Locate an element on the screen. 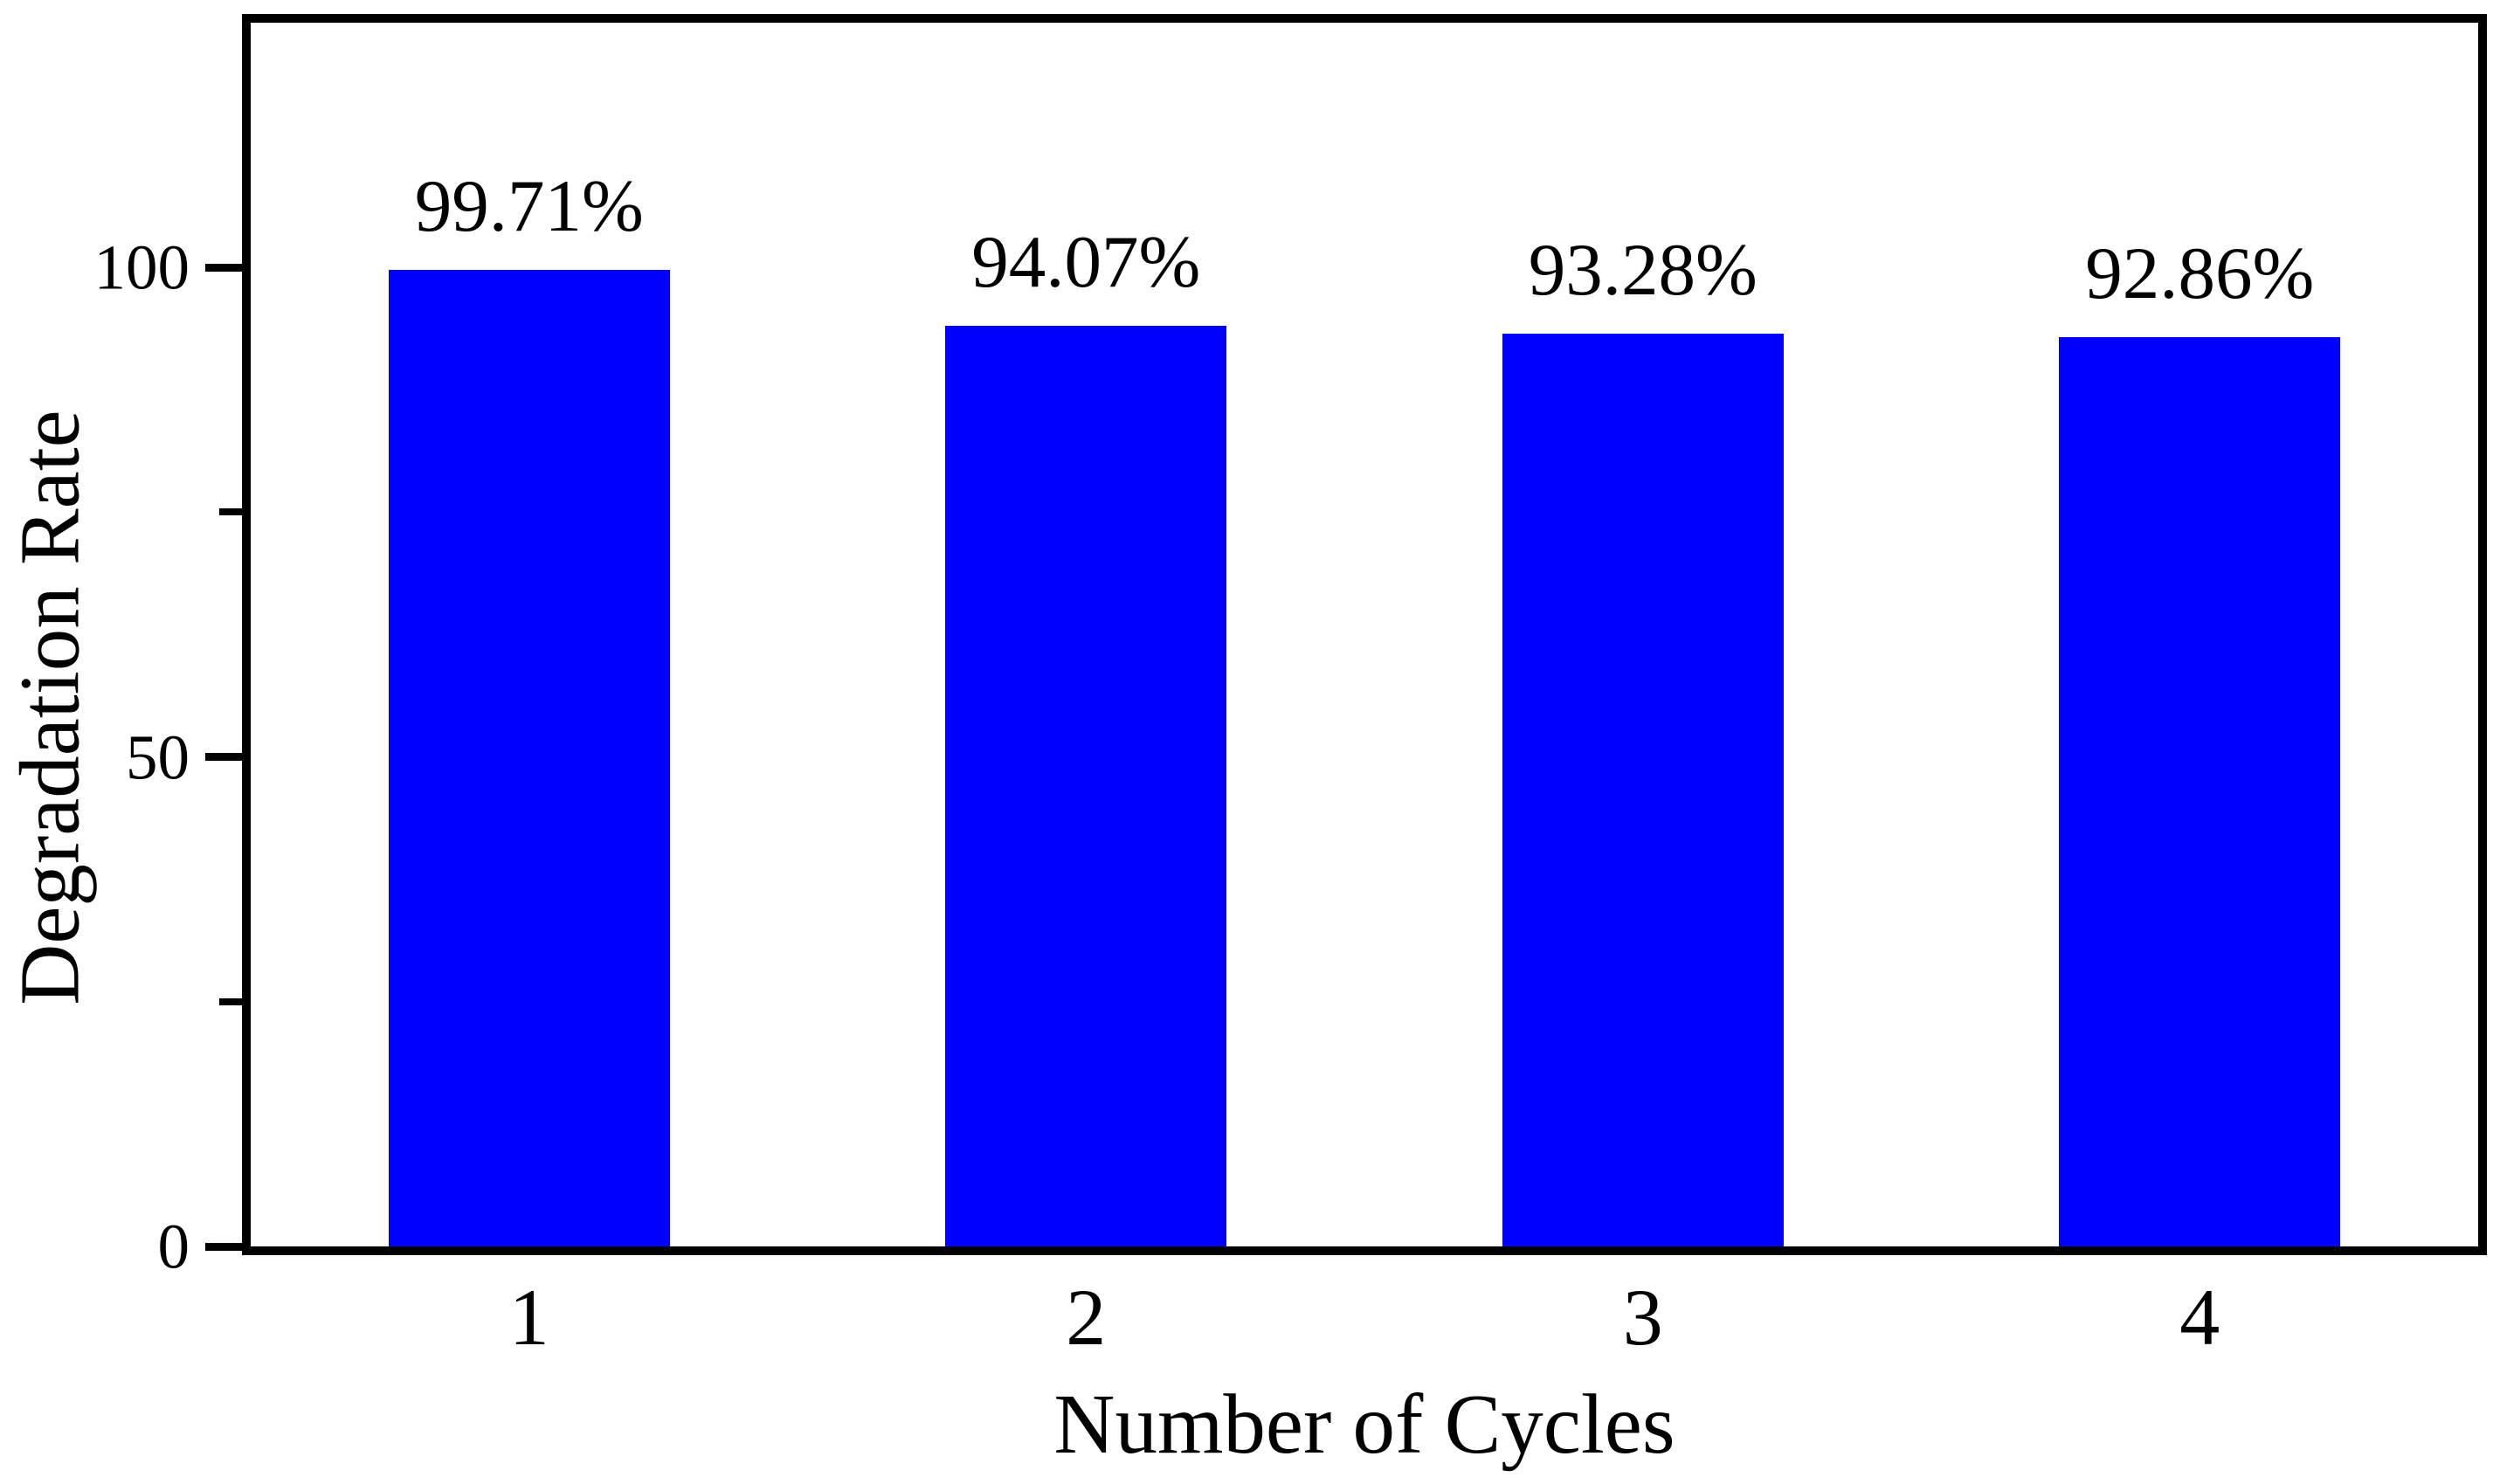  bar-value-label: 99.71% is located at coordinates (529, 206).